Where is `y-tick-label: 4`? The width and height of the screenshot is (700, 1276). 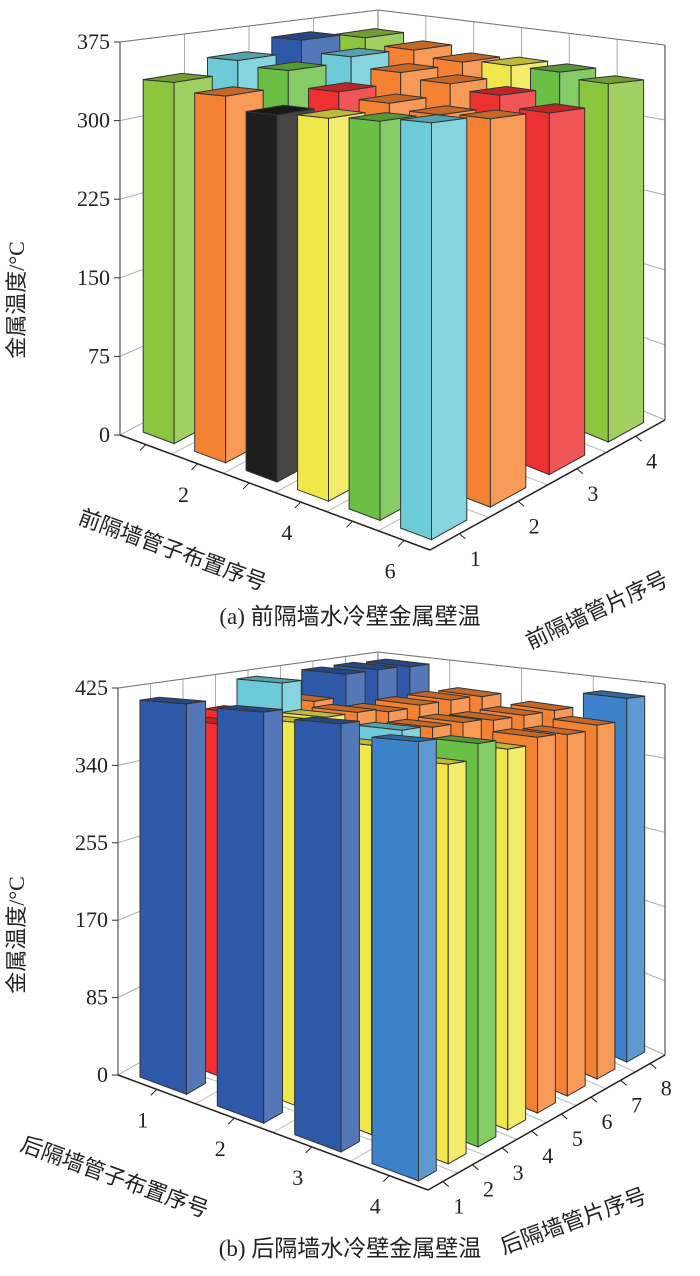 y-tick-label: 4 is located at coordinates (547, 1155).